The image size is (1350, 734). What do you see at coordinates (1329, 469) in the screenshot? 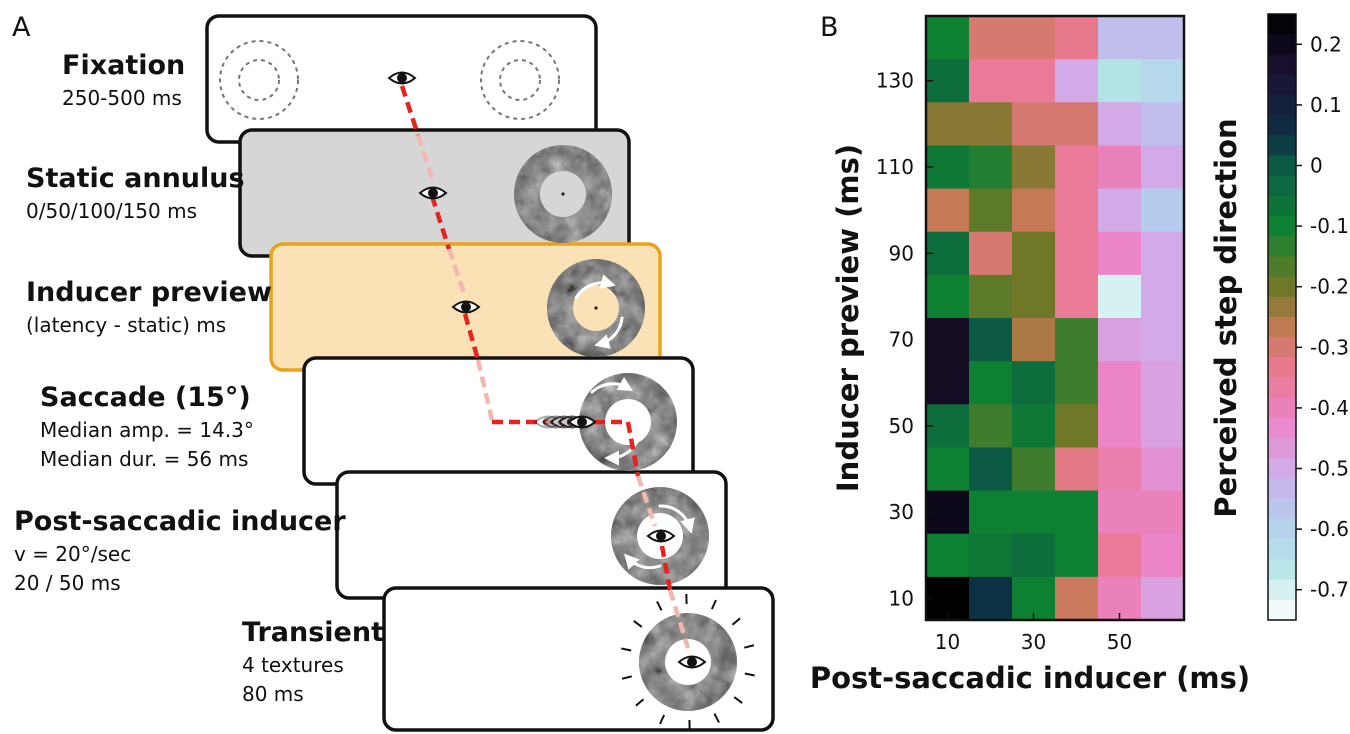
I see `colorbar-tick-label: -0.5` at bounding box center [1329, 469].